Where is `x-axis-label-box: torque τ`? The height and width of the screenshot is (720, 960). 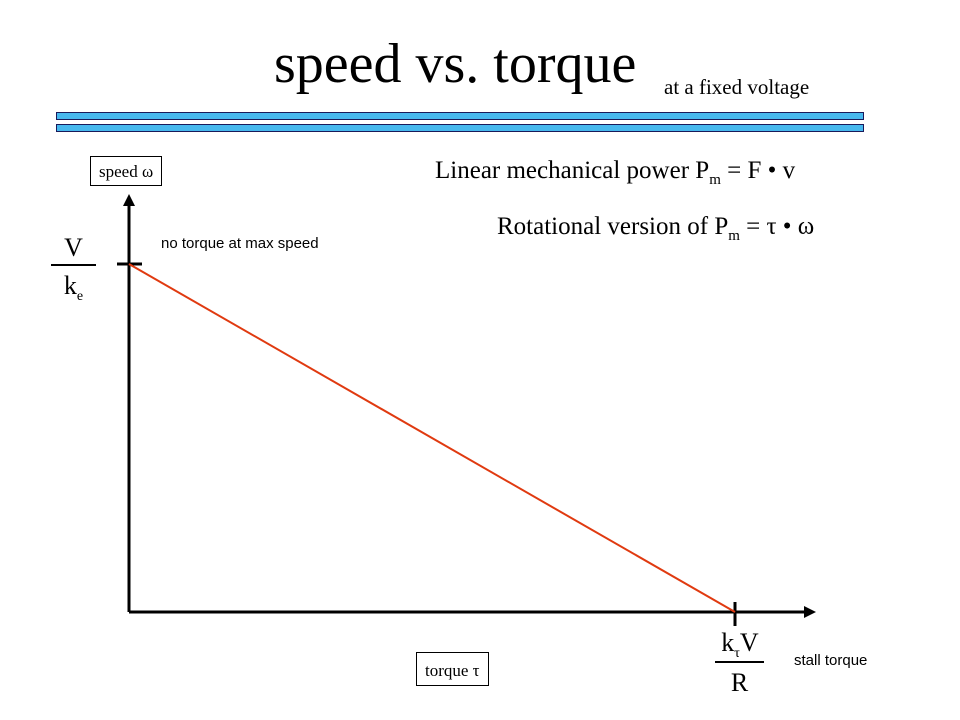
x-axis-label-box: torque τ is located at coordinates (452, 669).